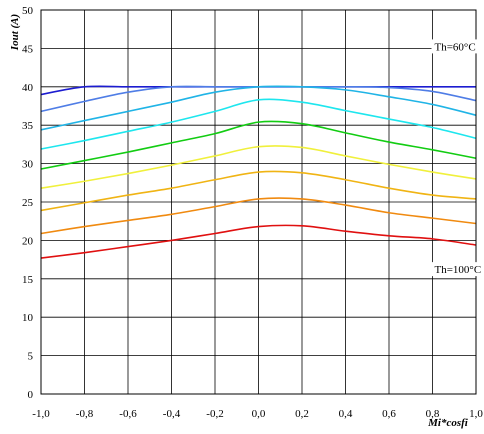 This screenshot has height=434, width=484. I want to click on y-tick-label: 25, so click(28, 203).